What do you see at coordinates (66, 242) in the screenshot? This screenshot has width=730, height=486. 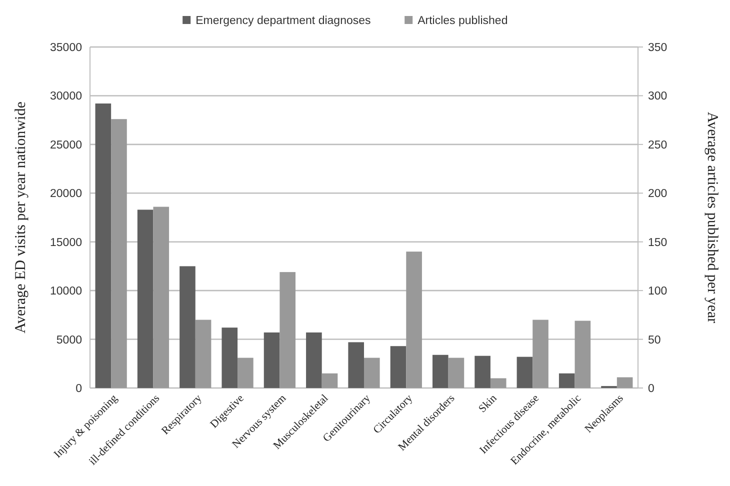 I see `y-tick-label: 15000` at bounding box center [66, 242].